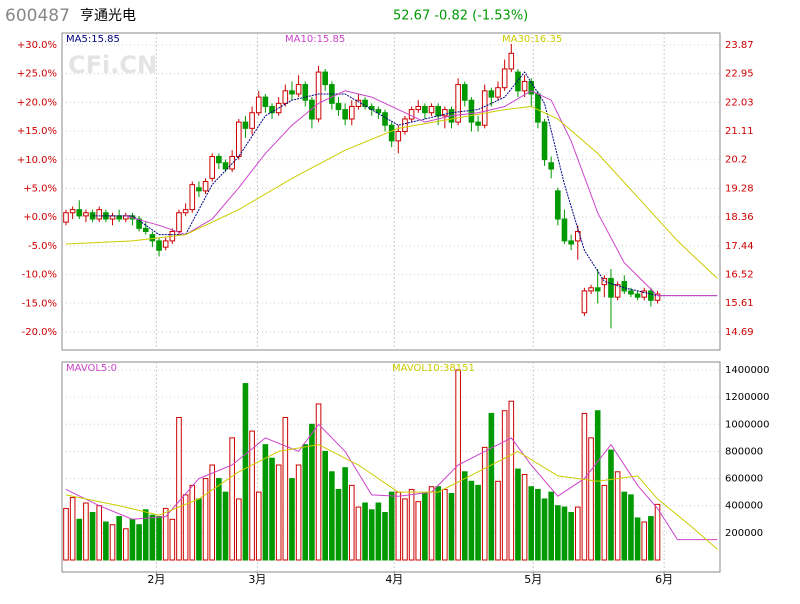 Image resolution: width=800 pixels, height=604 pixels. Describe the element at coordinates (93, 39) in the screenshot. I see `legend-label: MA5:15.85` at that location.